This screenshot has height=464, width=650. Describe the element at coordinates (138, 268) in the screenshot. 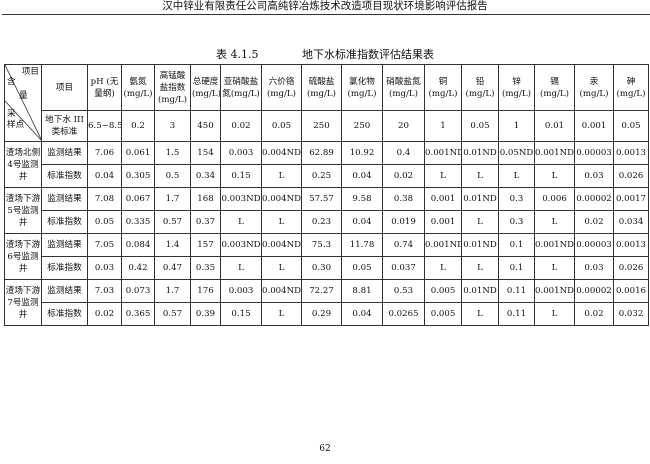

I see `table-cell: 0.42` at that location.